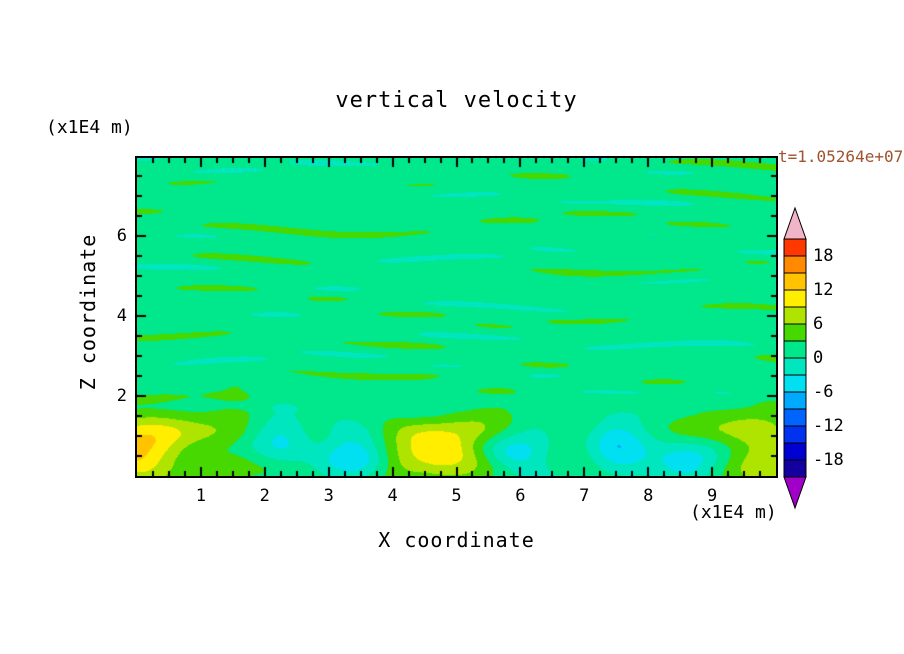 The width and height of the screenshot is (904, 654). Describe the element at coordinates (584, 496) in the screenshot. I see `x-tick-label: 7` at that location.